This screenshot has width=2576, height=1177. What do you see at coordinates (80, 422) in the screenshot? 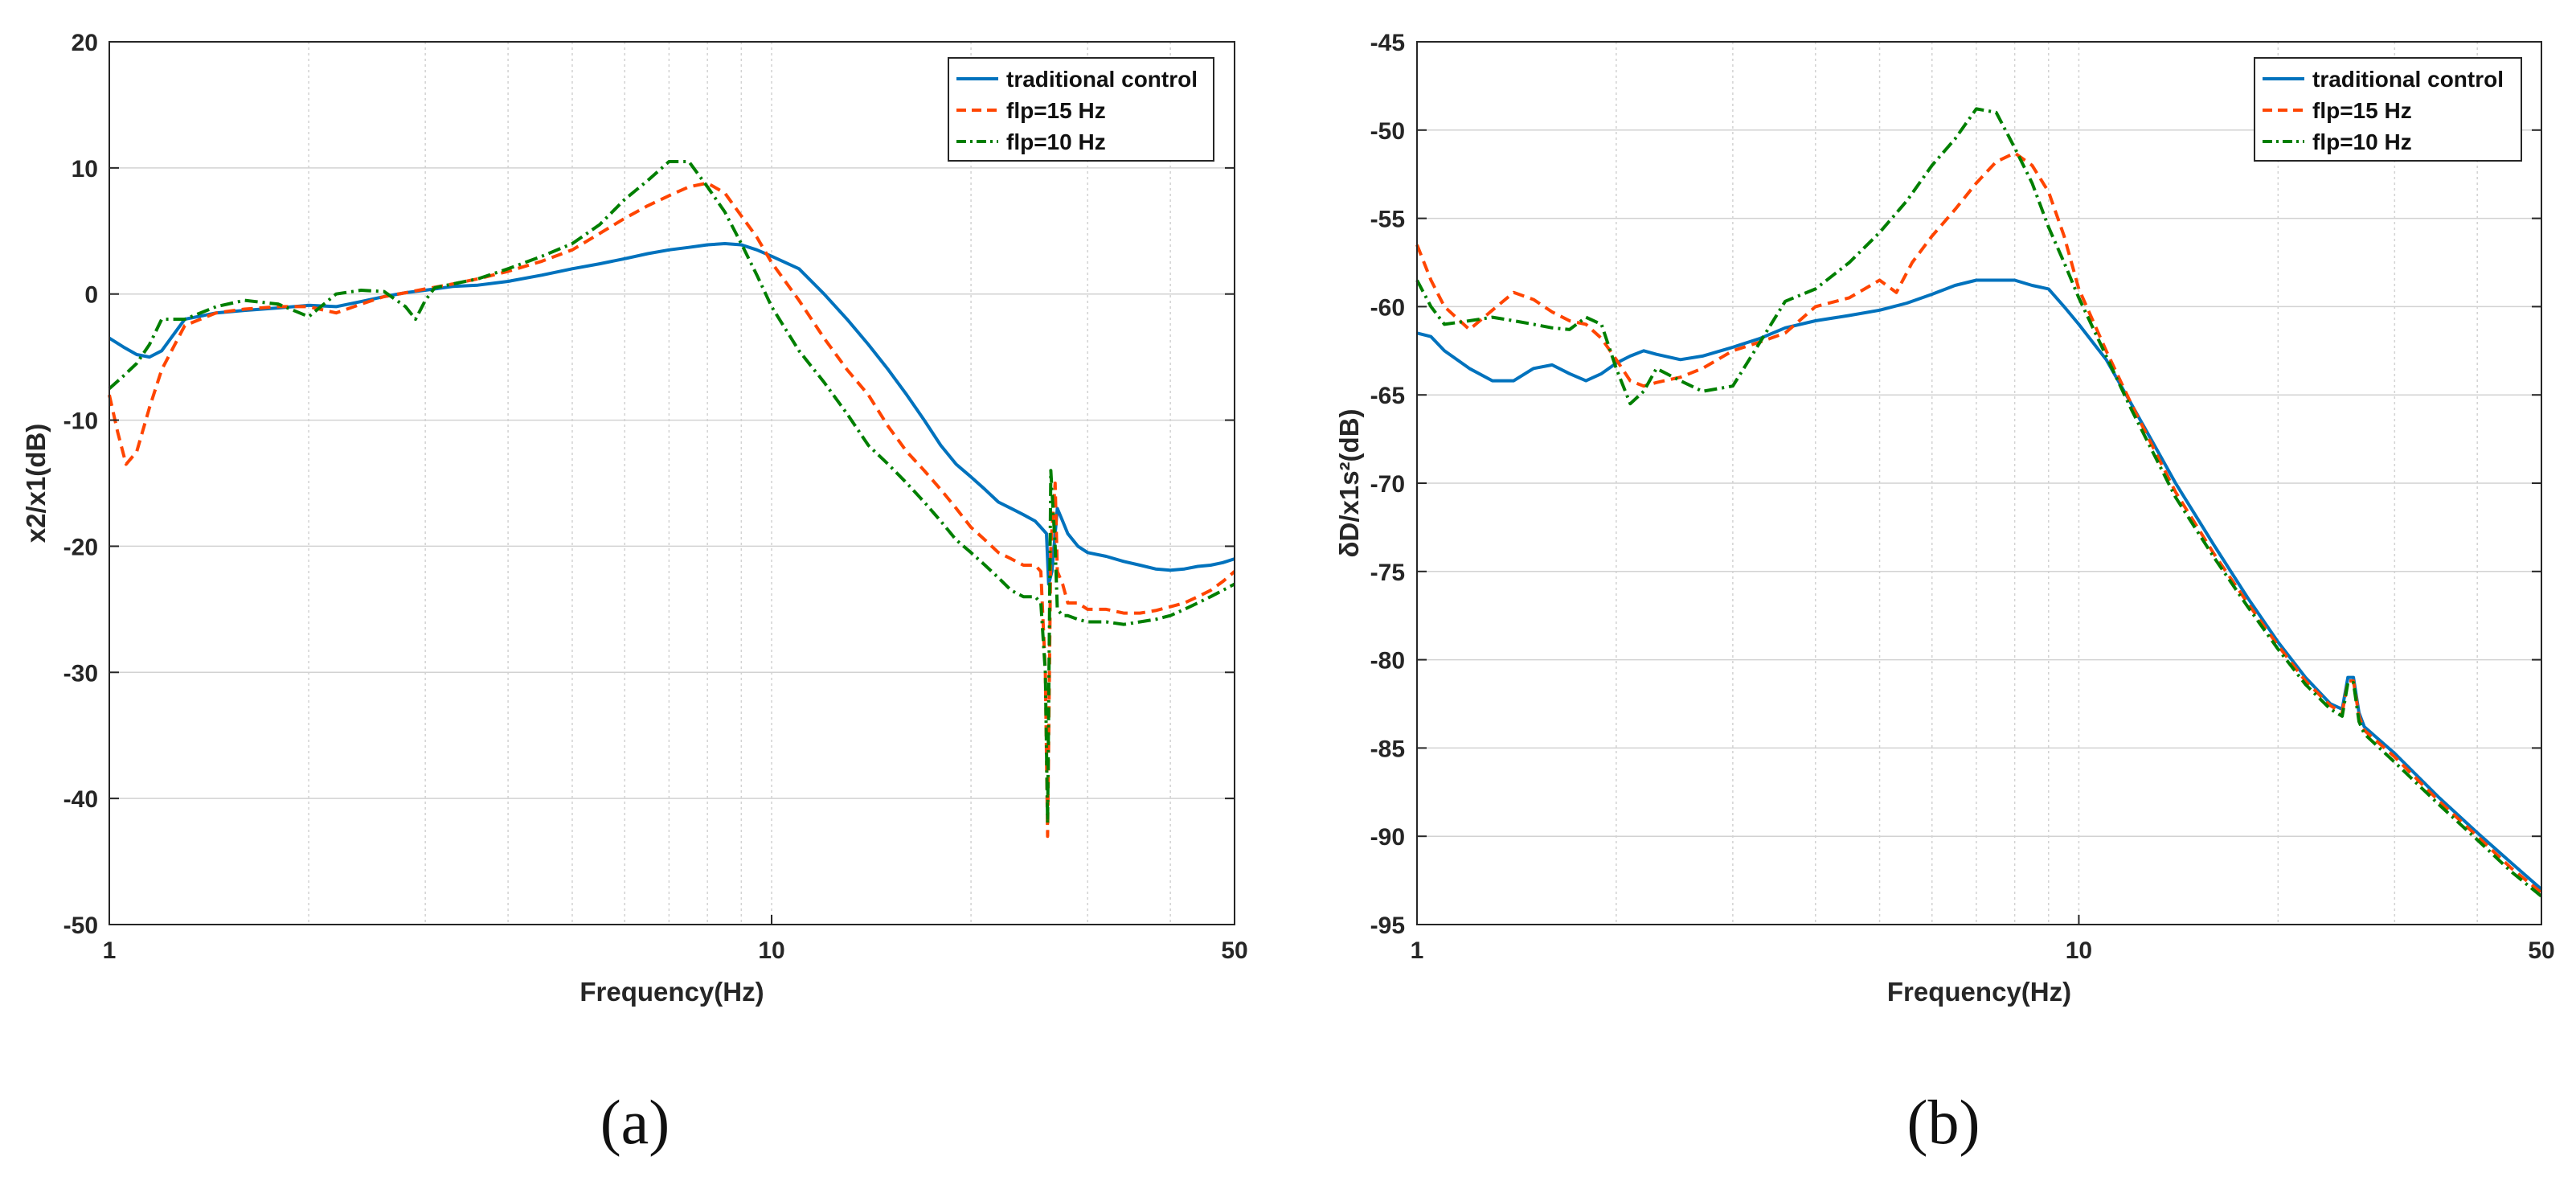
I see `y-tick-label: -10` at bounding box center [80, 422].